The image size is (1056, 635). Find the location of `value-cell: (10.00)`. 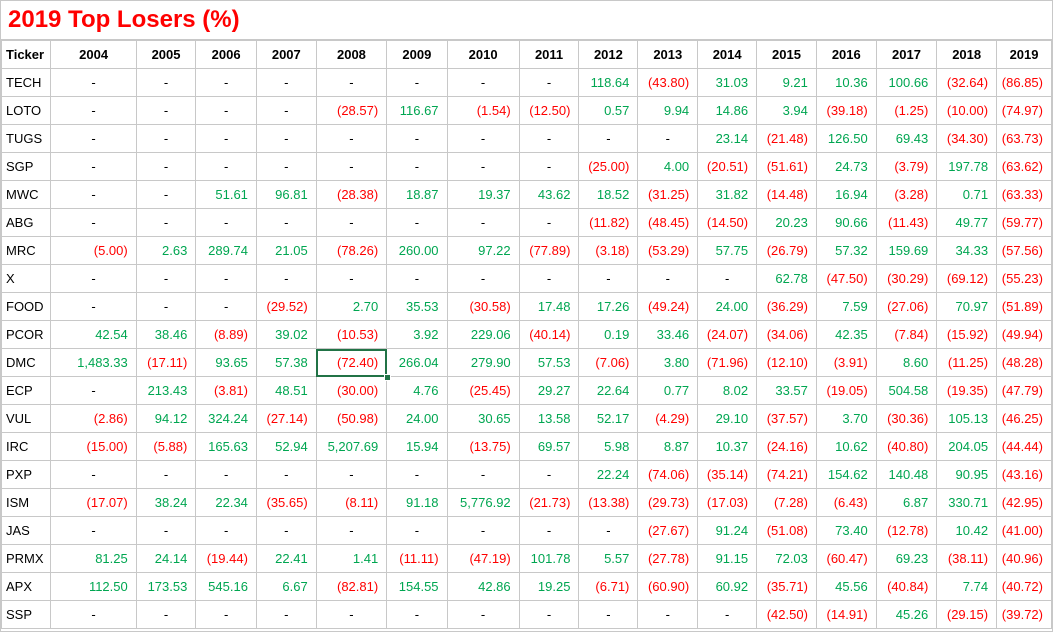

value-cell: (10.00) is located at coordinates (967, 110).